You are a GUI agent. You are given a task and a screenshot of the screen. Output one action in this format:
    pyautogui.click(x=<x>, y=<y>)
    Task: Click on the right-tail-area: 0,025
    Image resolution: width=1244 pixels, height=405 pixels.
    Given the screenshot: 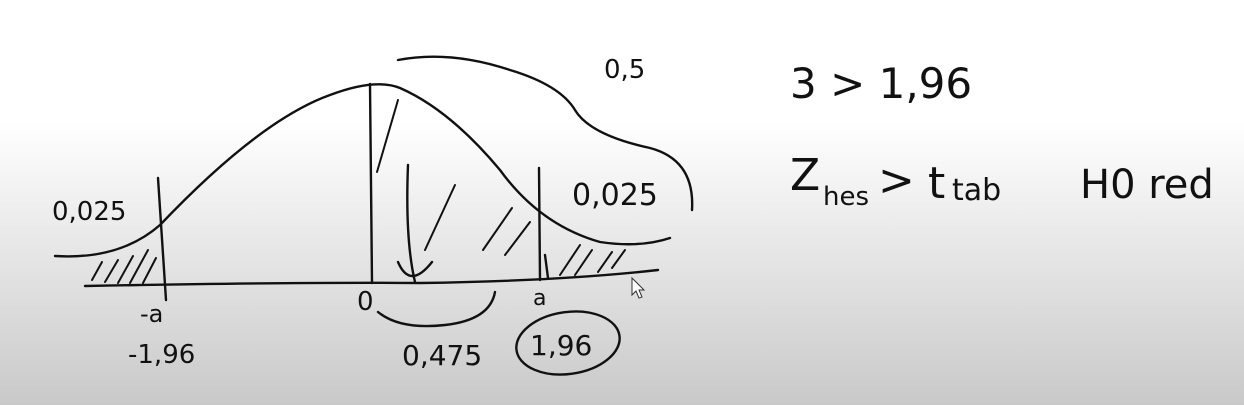 What is the action you would take?
    pyautogui.click(x=615, y=195)
    